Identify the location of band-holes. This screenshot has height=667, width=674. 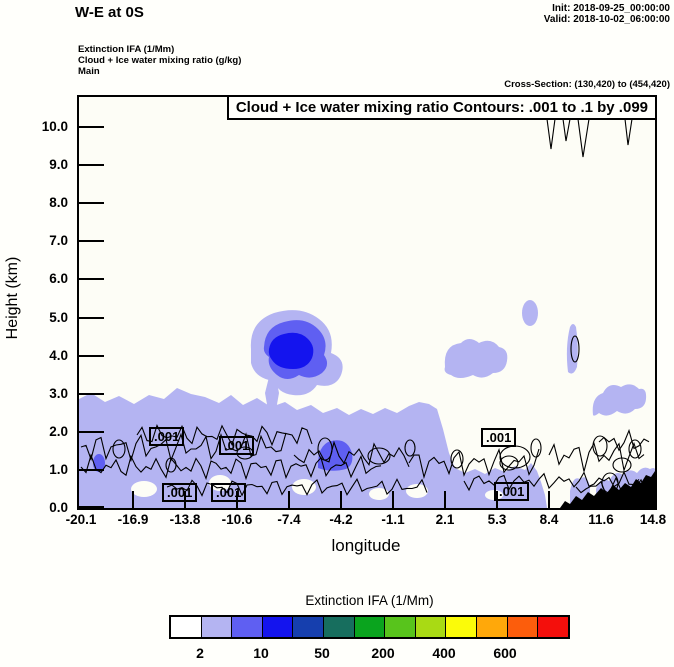
(317, 487).